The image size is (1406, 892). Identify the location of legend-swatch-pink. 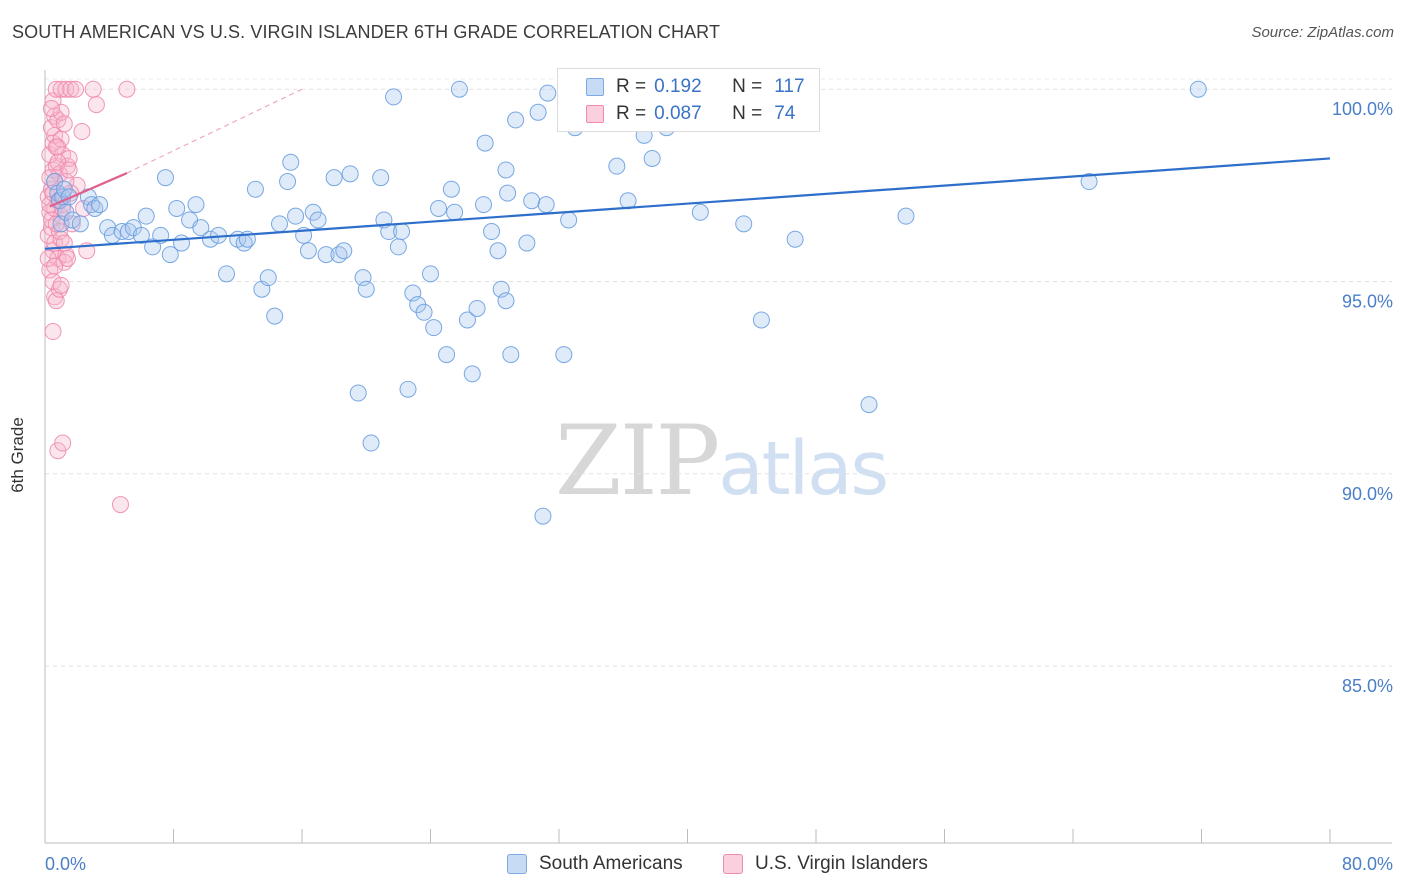
(595, 114).